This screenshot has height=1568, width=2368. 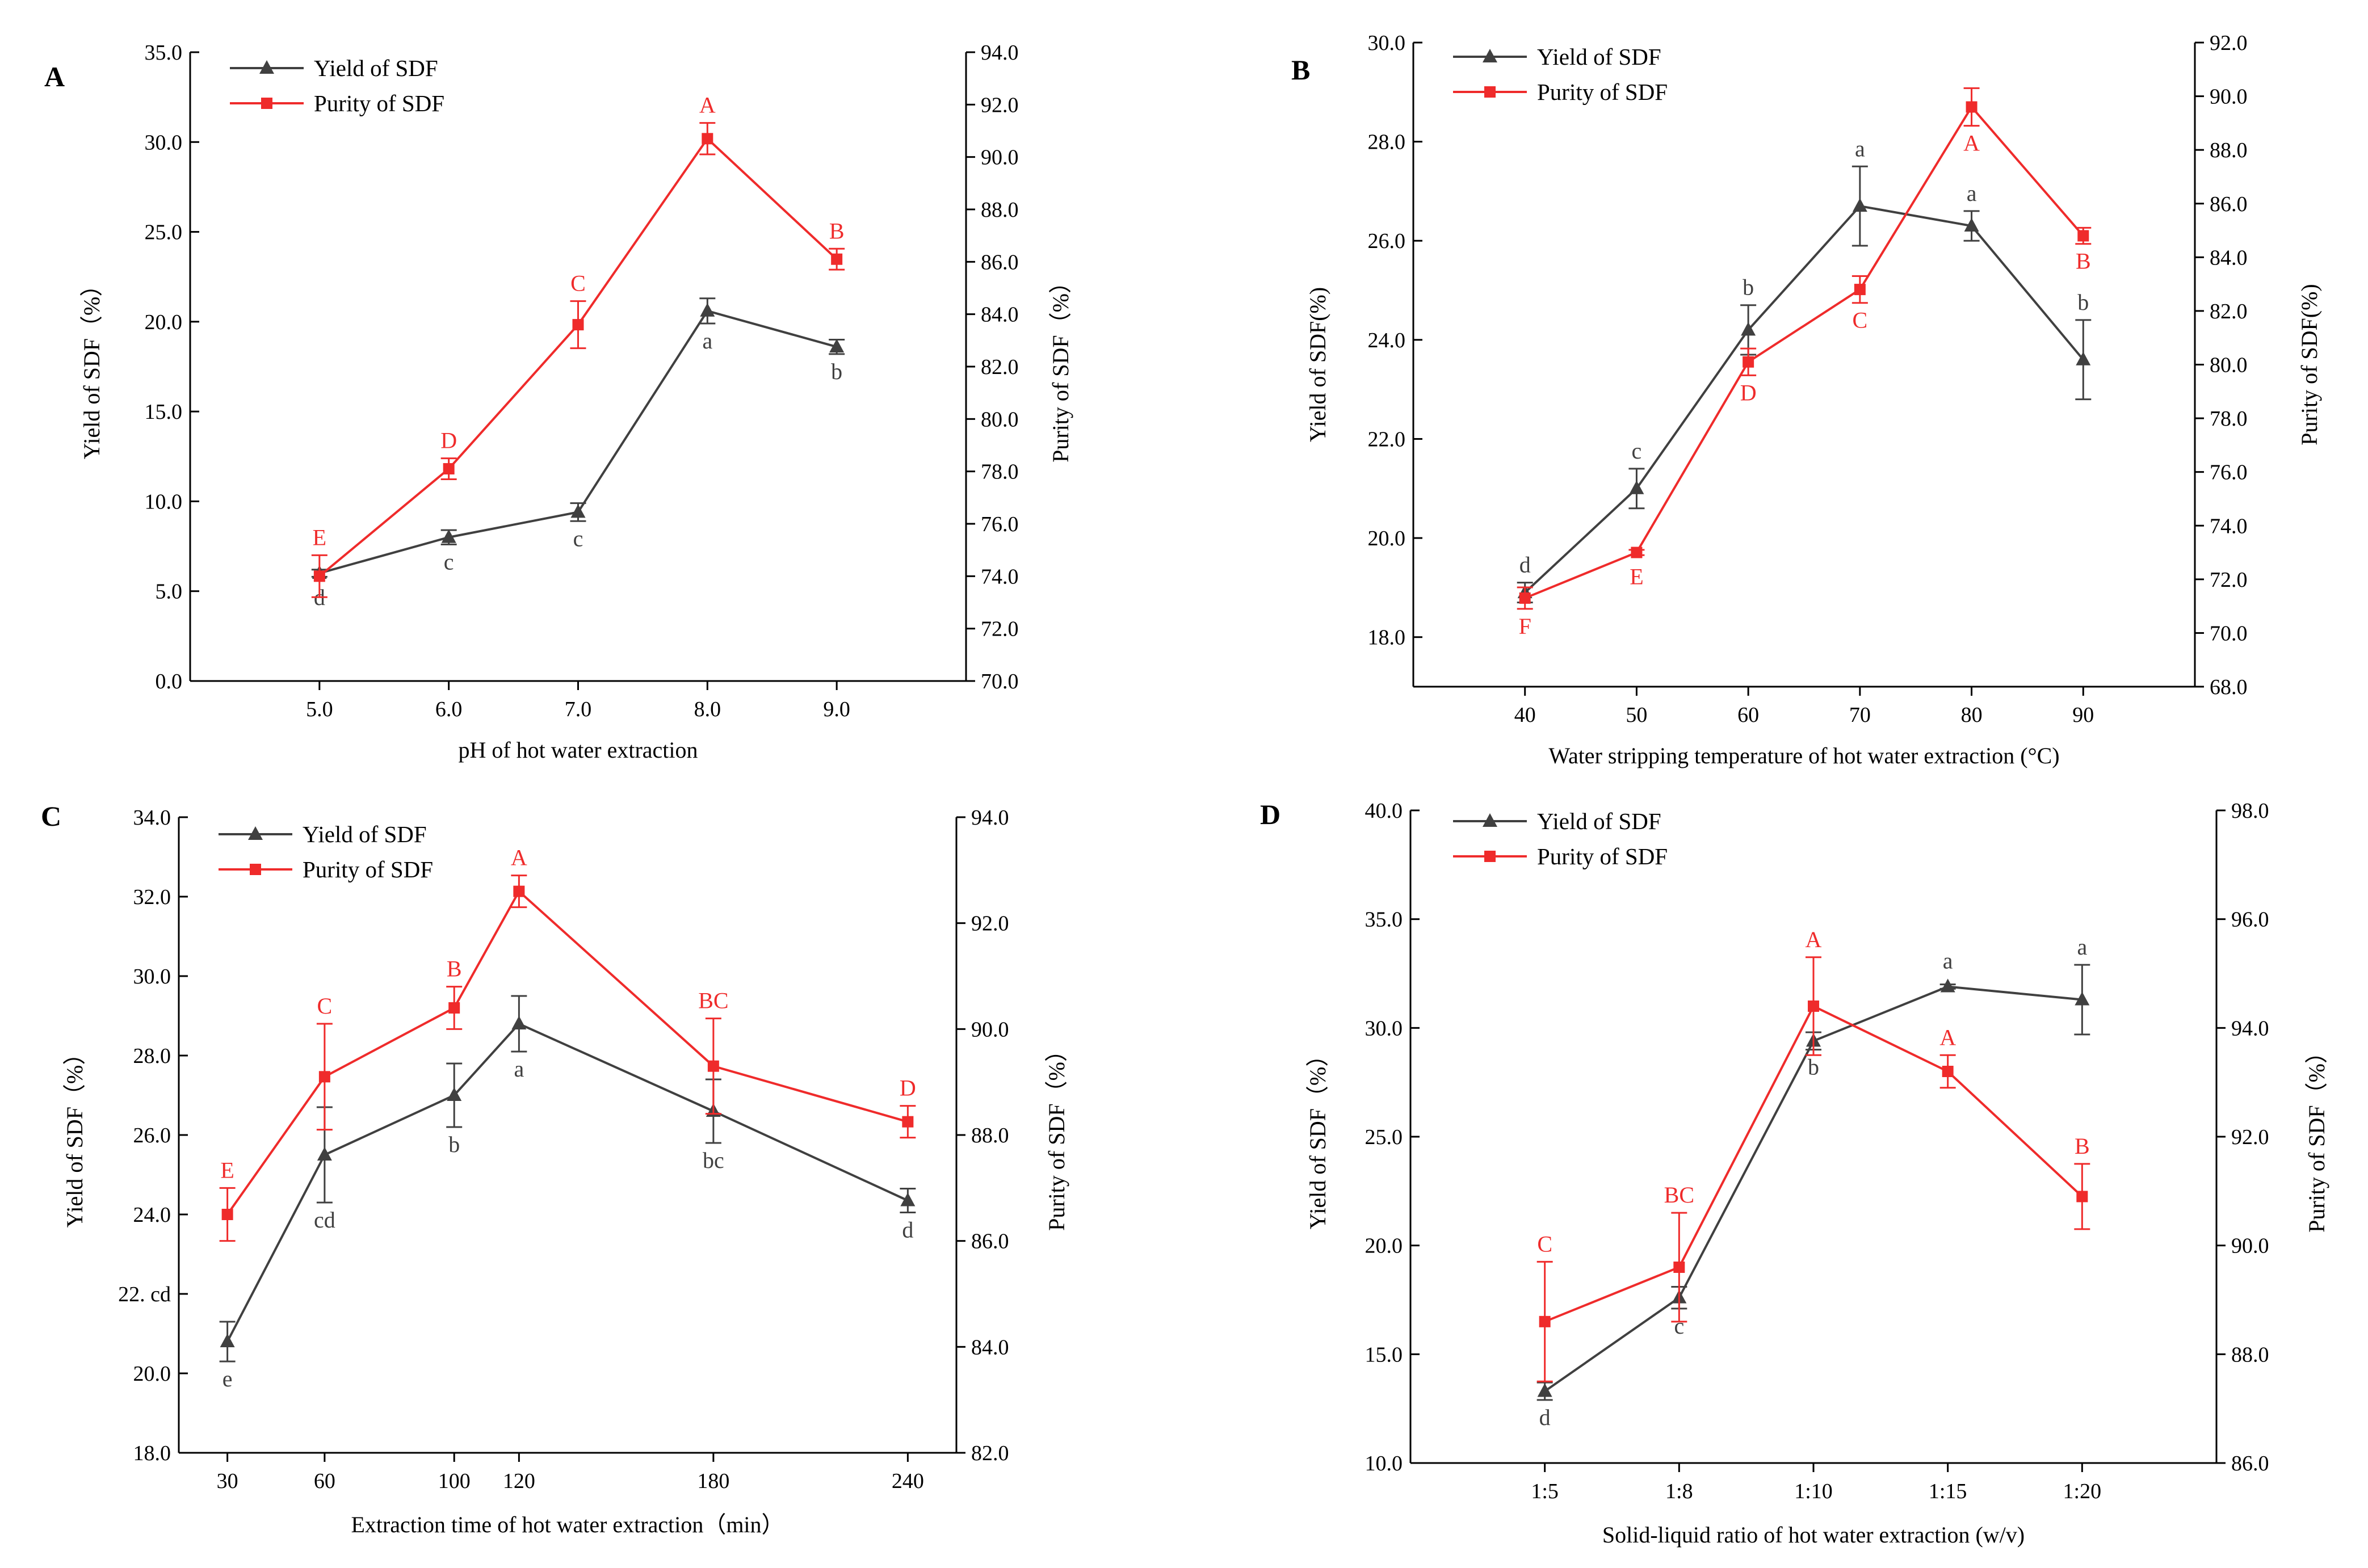 I want to click on y-left-tick-label: 0.0, so click(x=169, y=681).